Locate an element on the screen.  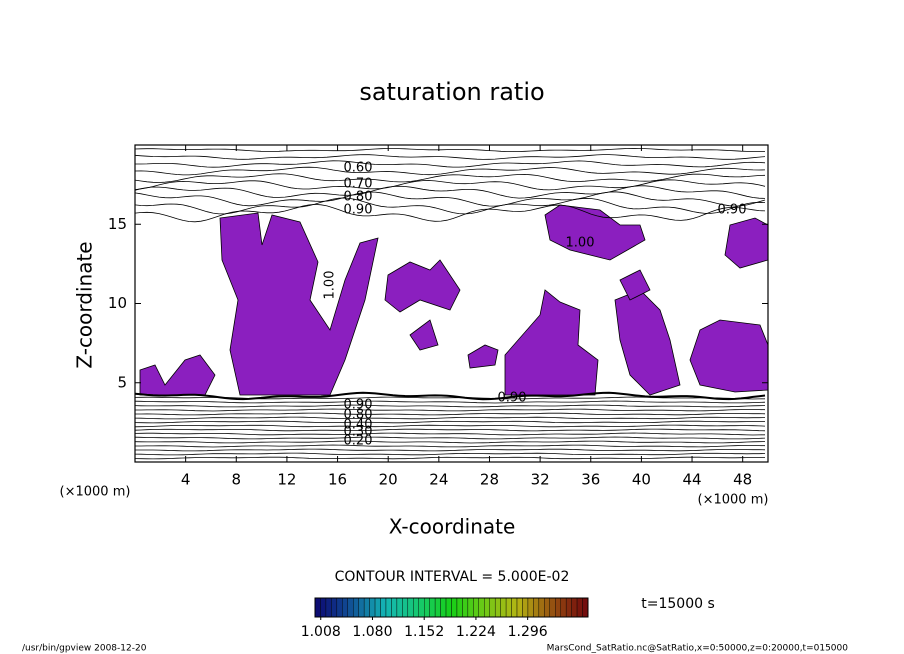
x-tick-label: 28 is located at coordinates (489, 480).